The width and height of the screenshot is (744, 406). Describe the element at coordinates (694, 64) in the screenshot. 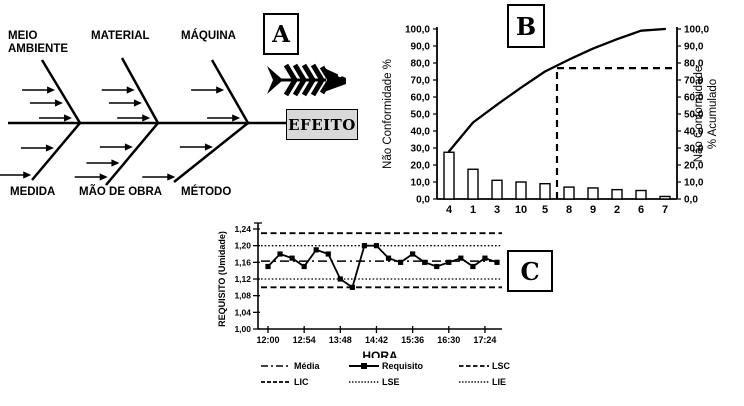

I see `y-tick-label-right: 80,0` at that location.